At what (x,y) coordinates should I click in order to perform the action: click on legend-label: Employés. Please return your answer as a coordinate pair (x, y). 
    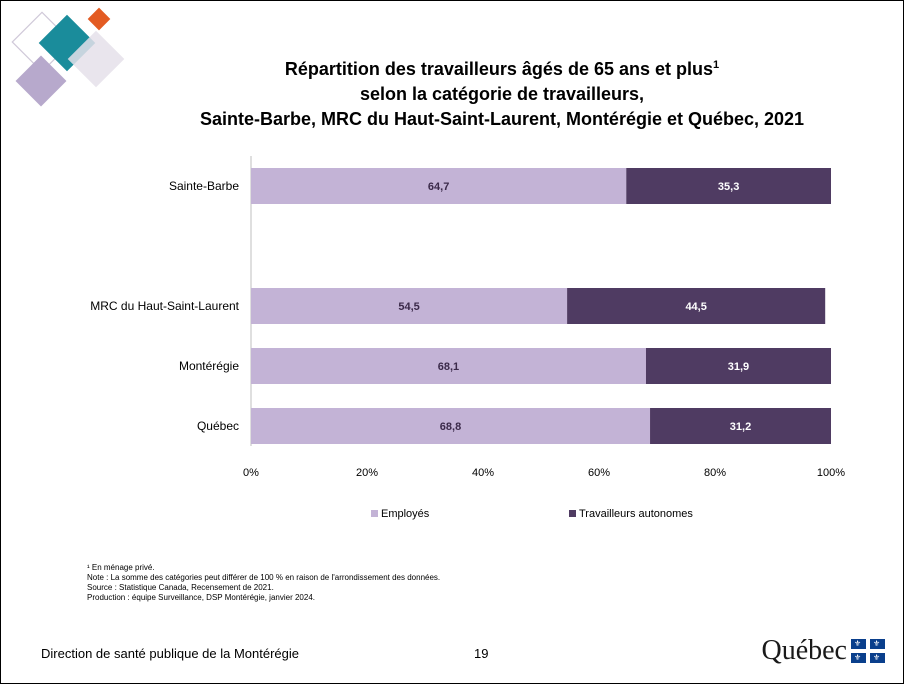
    Looking at the image, I should click on (405, 514).